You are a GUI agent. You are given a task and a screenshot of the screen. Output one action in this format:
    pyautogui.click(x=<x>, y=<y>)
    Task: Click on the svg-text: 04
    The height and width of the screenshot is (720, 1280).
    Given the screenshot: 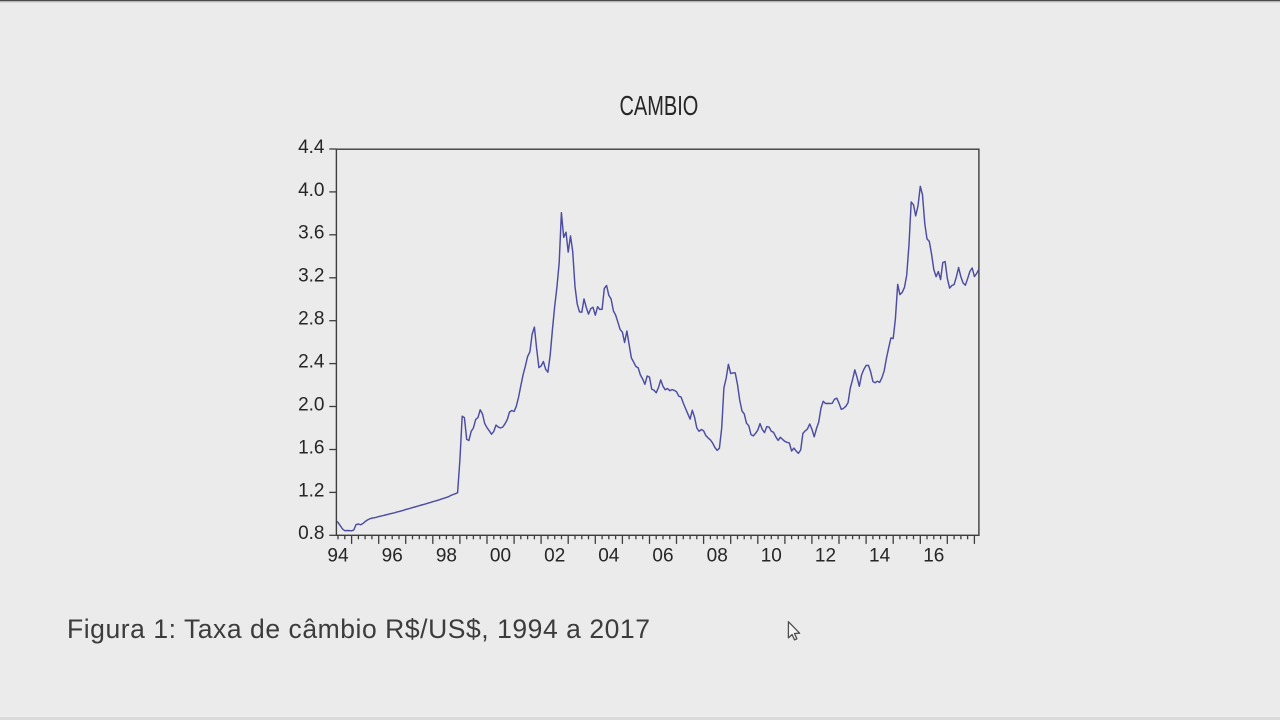 What is the action you would take?
    pyautogui.click(x=609, y=556)
    